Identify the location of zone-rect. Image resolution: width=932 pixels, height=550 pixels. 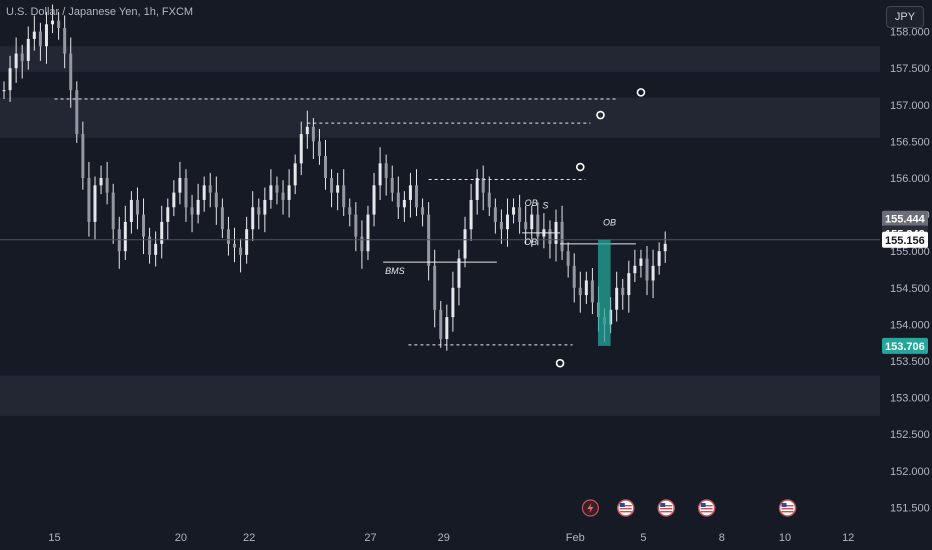
(440, 117).